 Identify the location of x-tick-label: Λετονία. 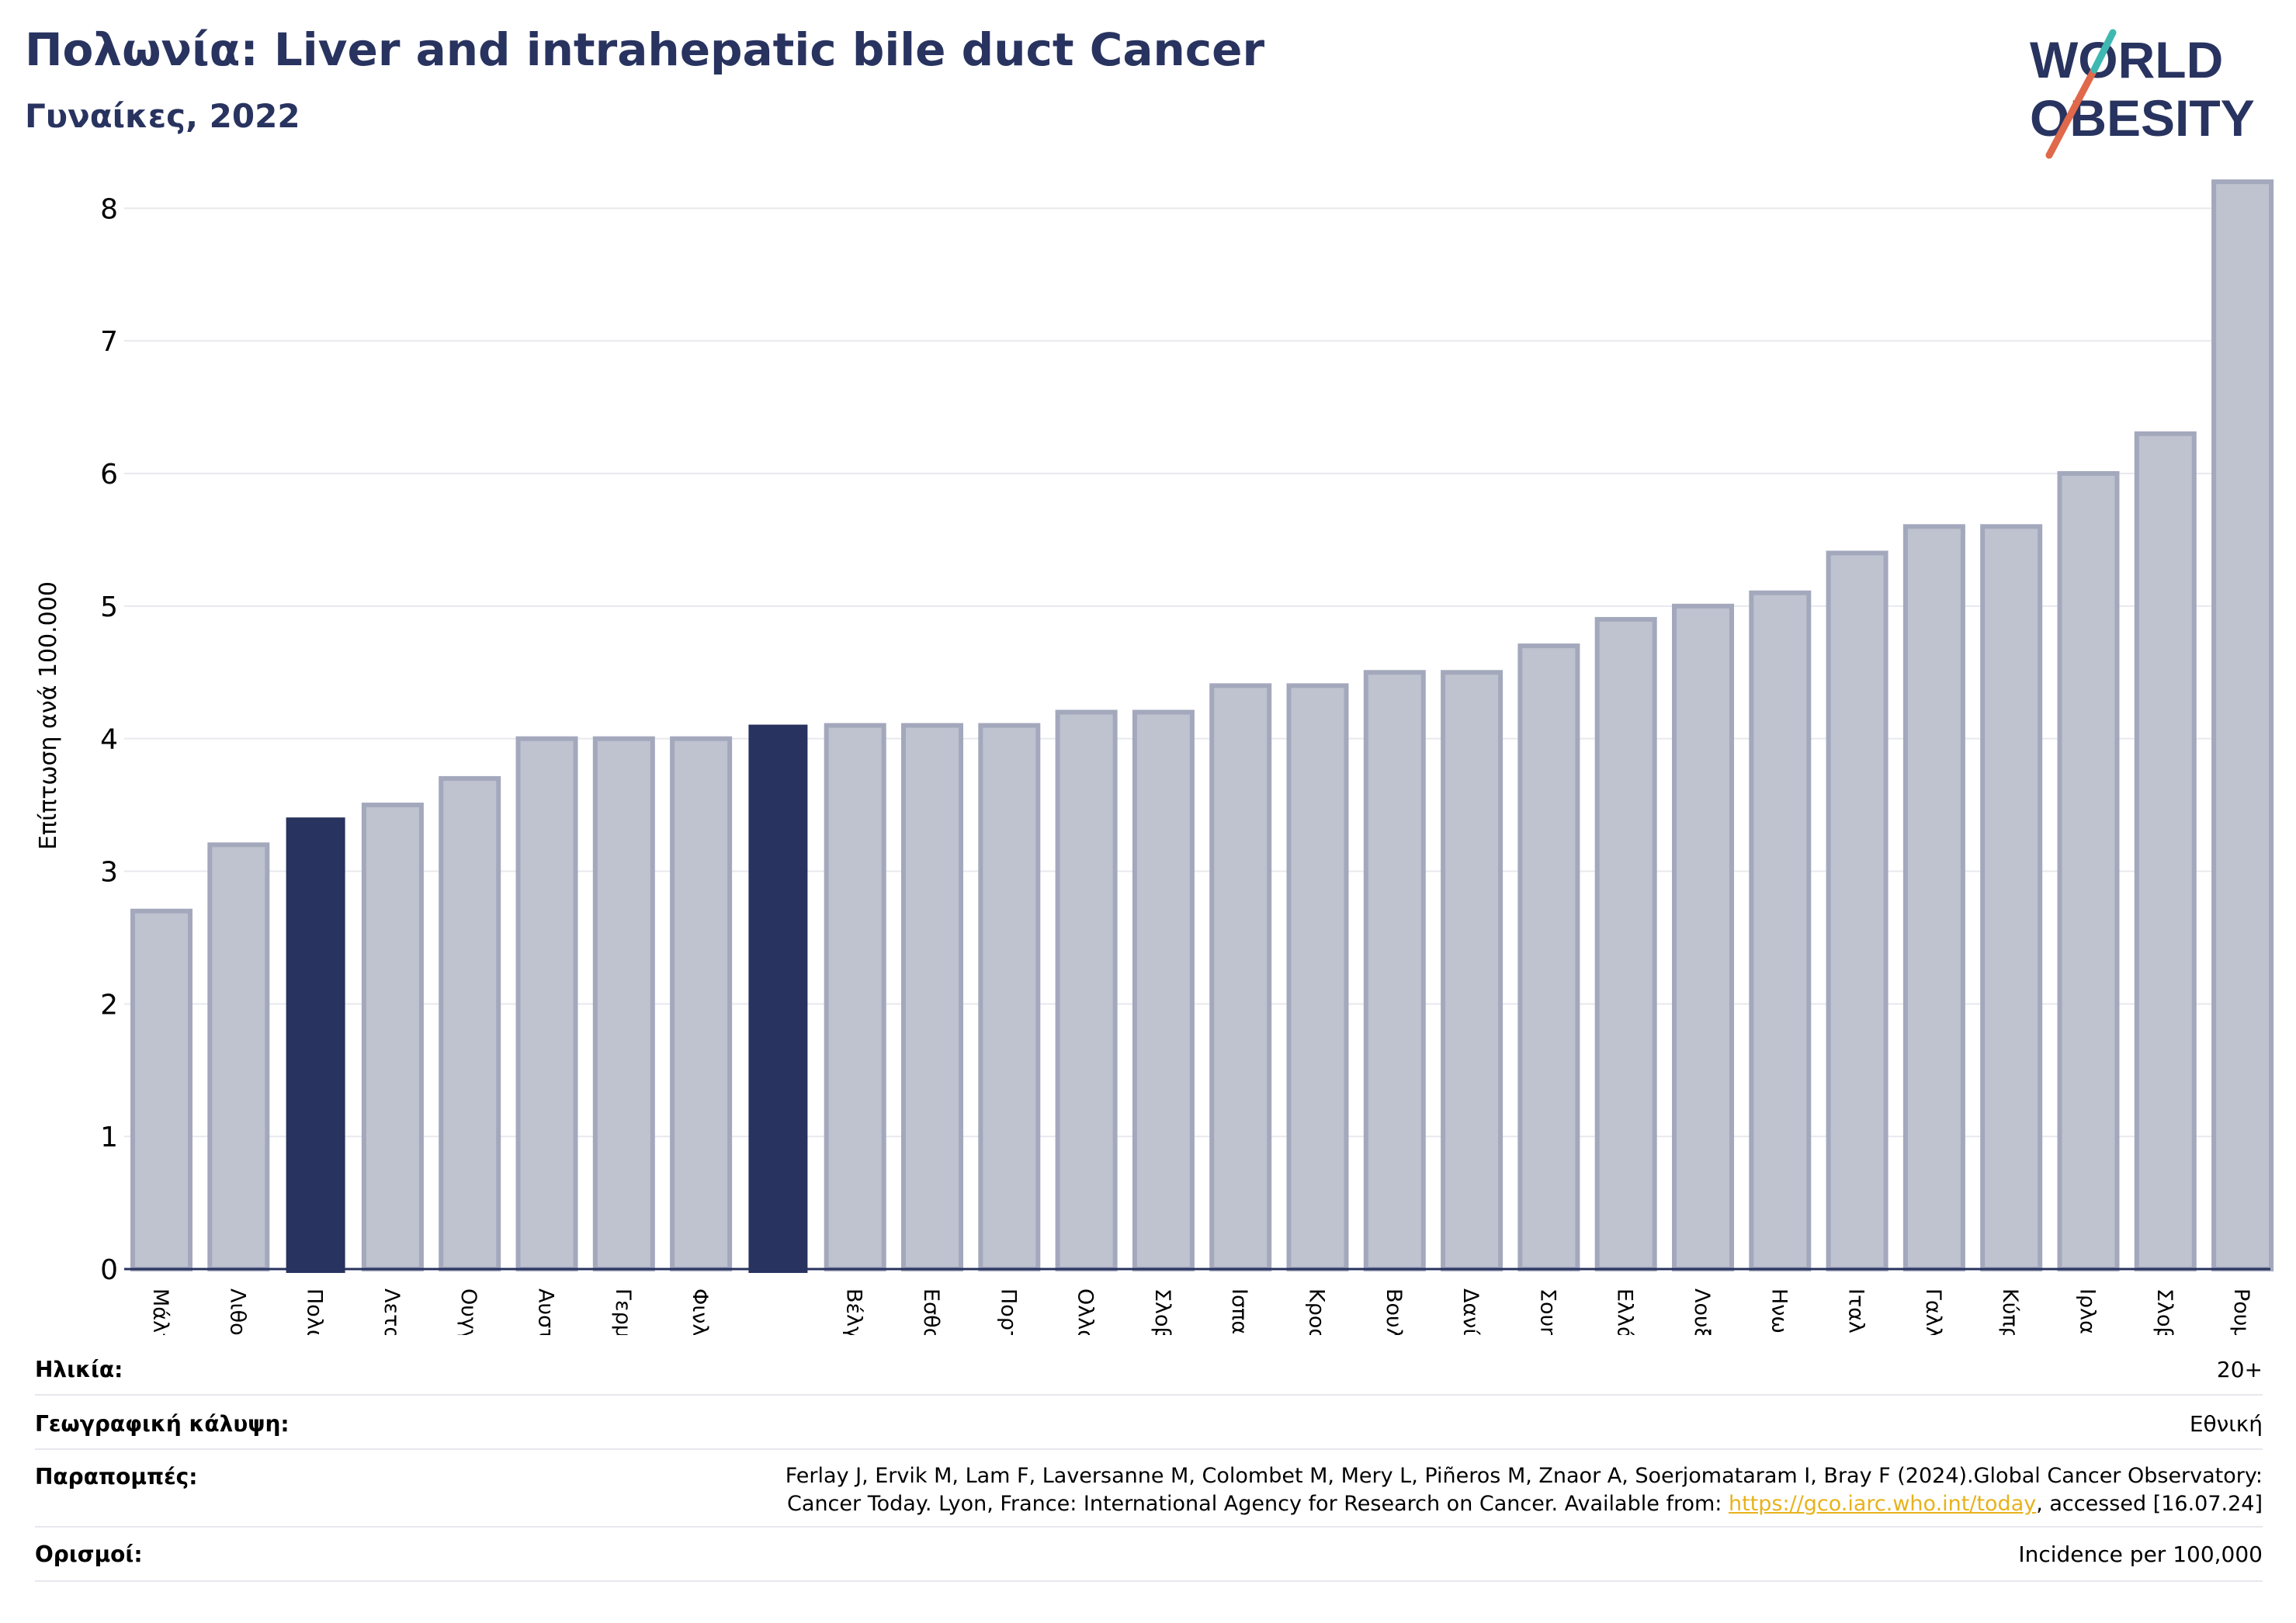
(392, 1311).